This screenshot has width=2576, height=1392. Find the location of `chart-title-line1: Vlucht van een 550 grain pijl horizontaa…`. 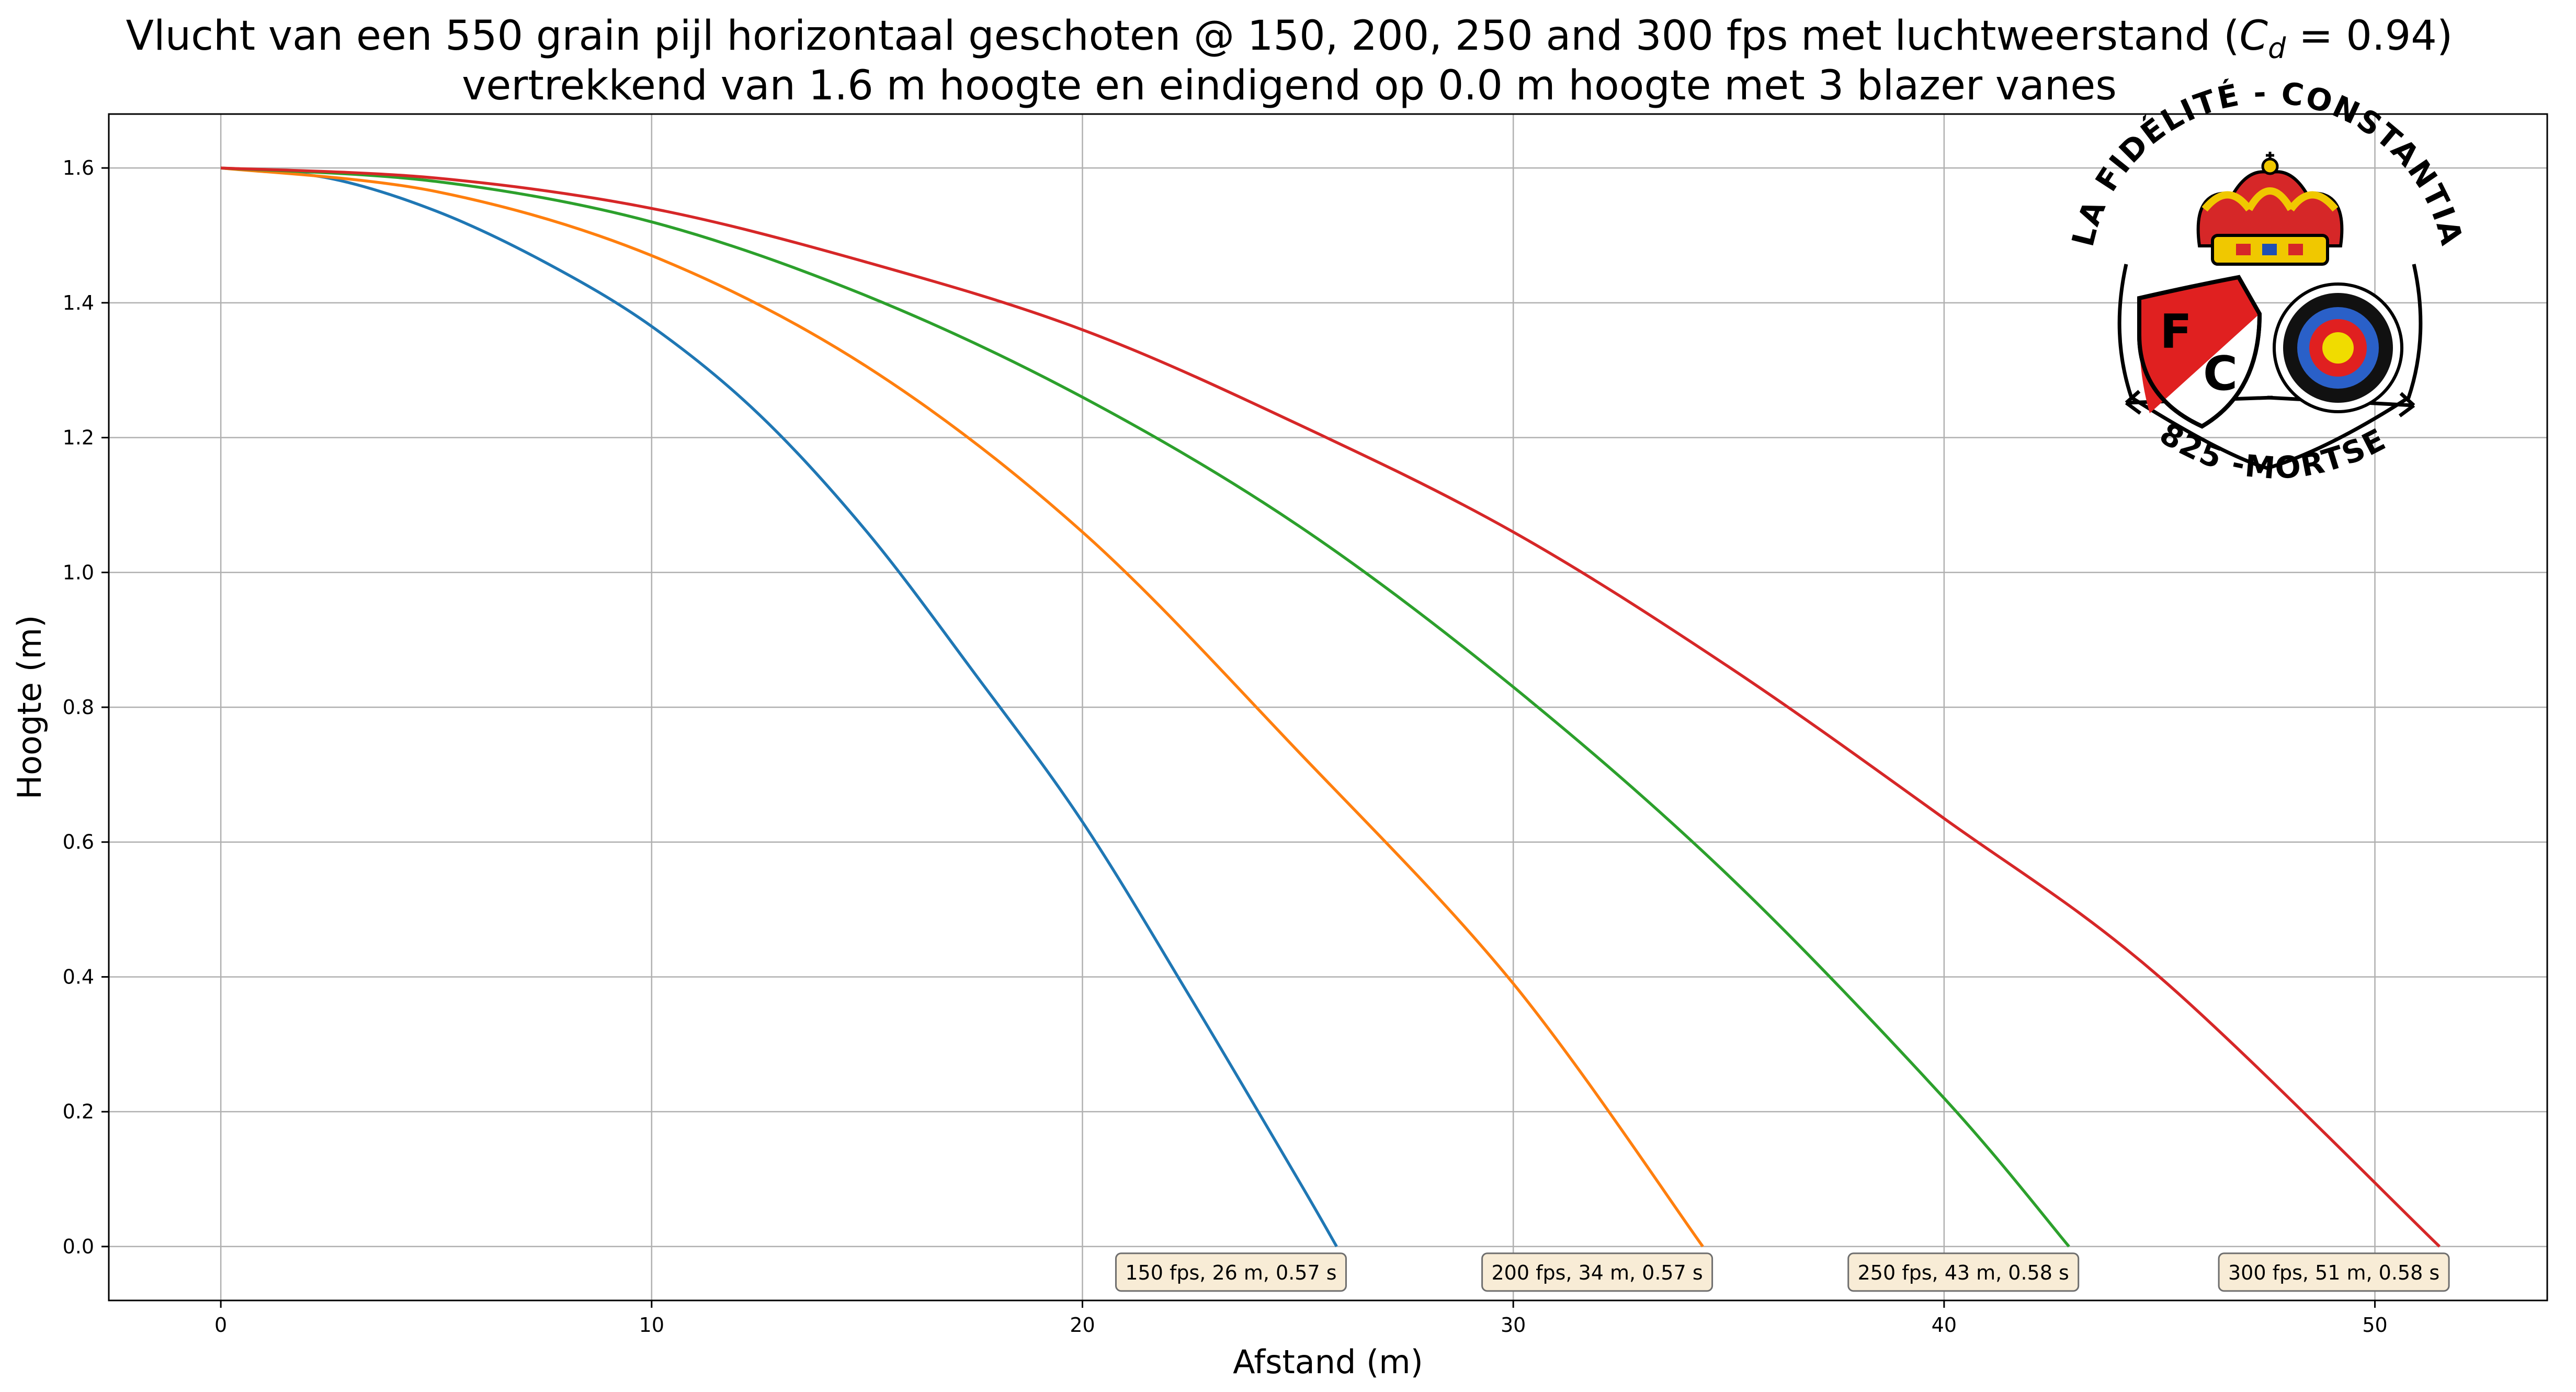

chart-title-line1: Vlucht van een 550 grain pijl horizontaa… is located at coordinates (1289, 39).